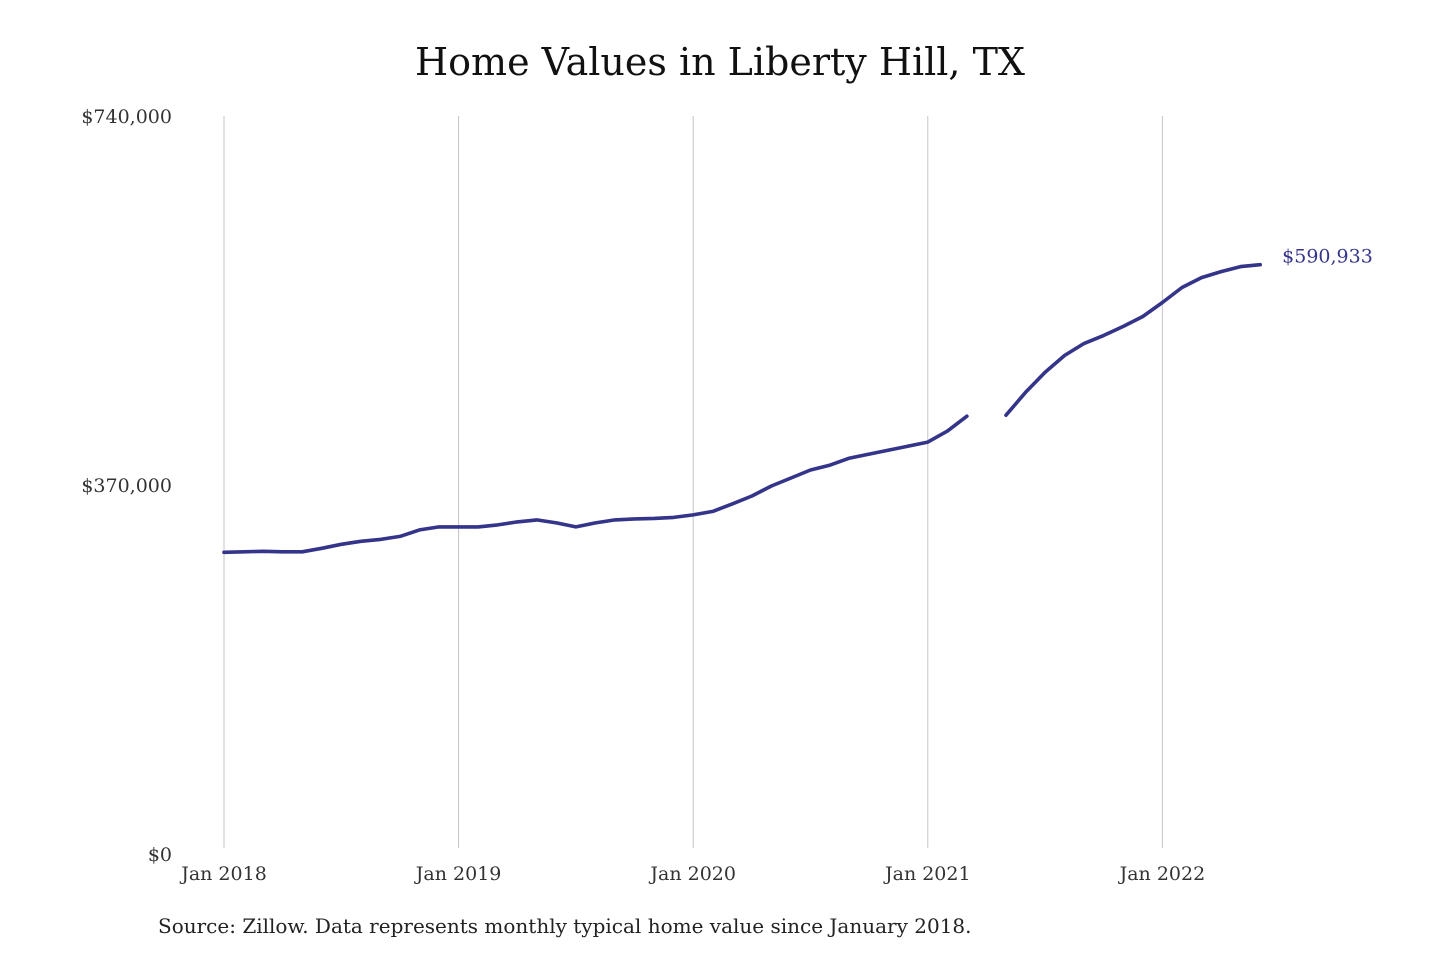 This screenshot has width=1440, height=960. I want to click on x-tick-label: Jan 2020, so click(692, 874).